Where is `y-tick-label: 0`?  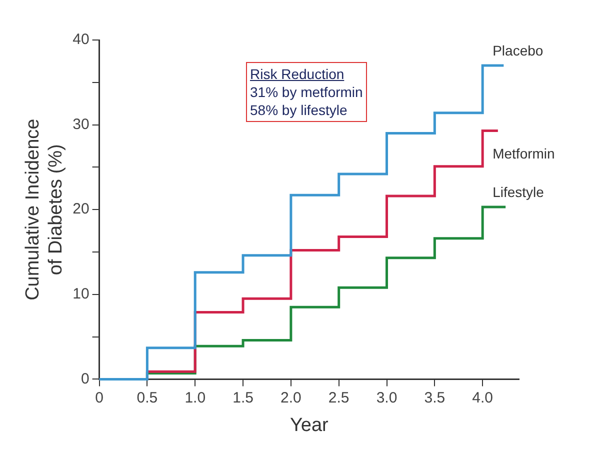 y-tick-label: 0 is located at coordinates (85, 379).